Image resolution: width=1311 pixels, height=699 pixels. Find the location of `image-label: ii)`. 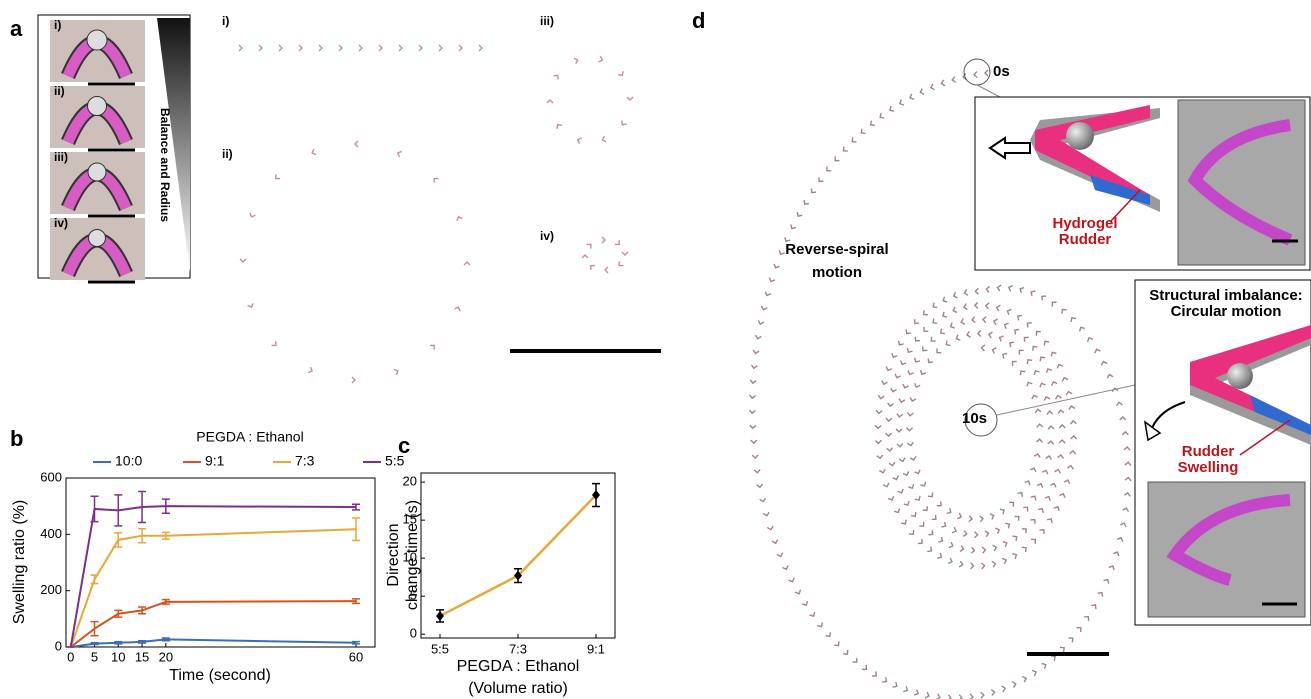

image-label: ii) is located at coordinates (59, 91).